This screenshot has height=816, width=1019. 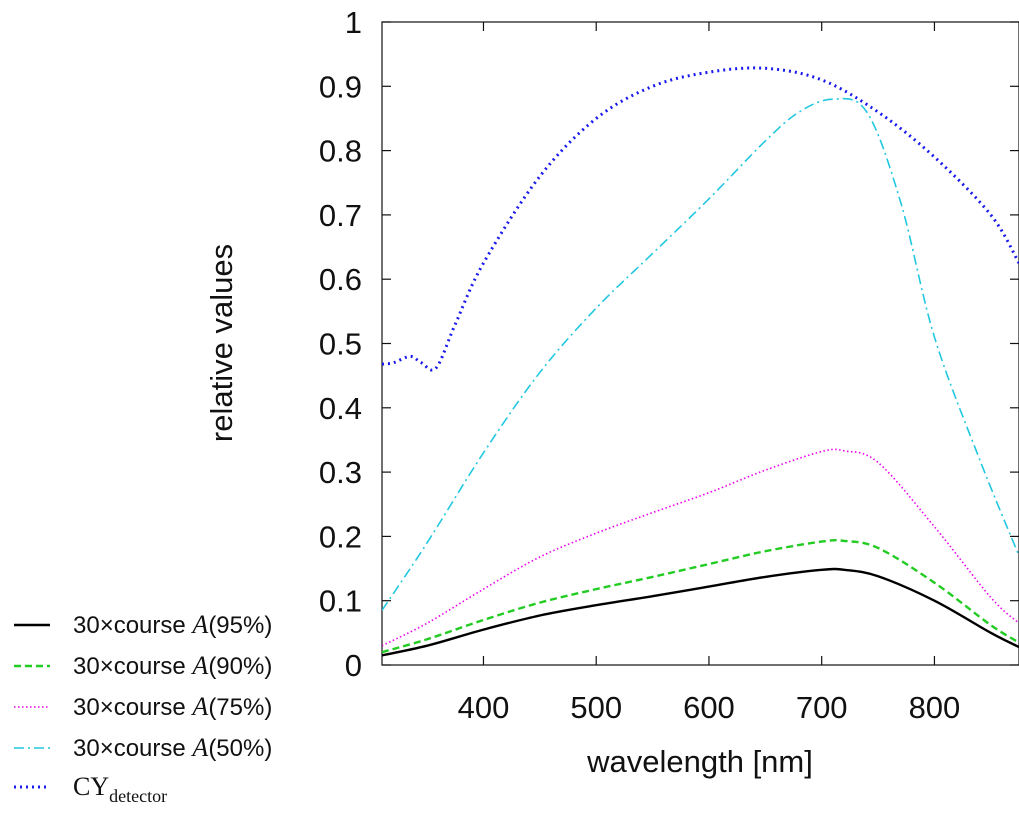 I want to click on legend-entry-3: 30×course A(75%), so click(x=172, y=706).